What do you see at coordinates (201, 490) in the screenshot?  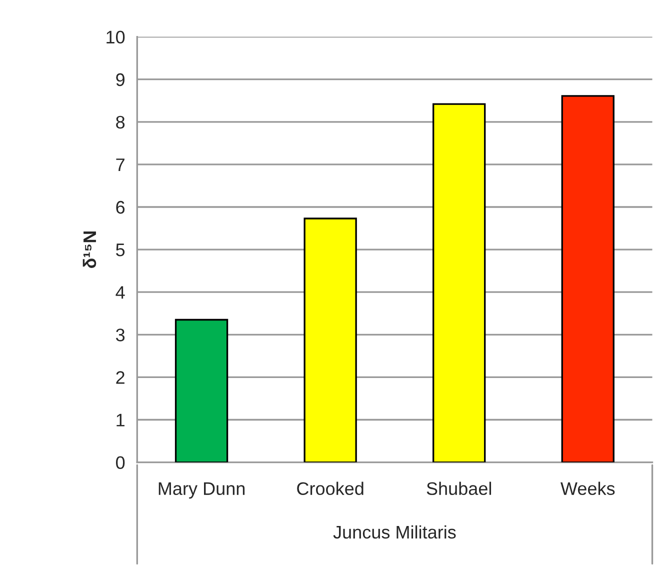 I see `x-tick-label: Mary Dunn` at bounding box center [201, 490].